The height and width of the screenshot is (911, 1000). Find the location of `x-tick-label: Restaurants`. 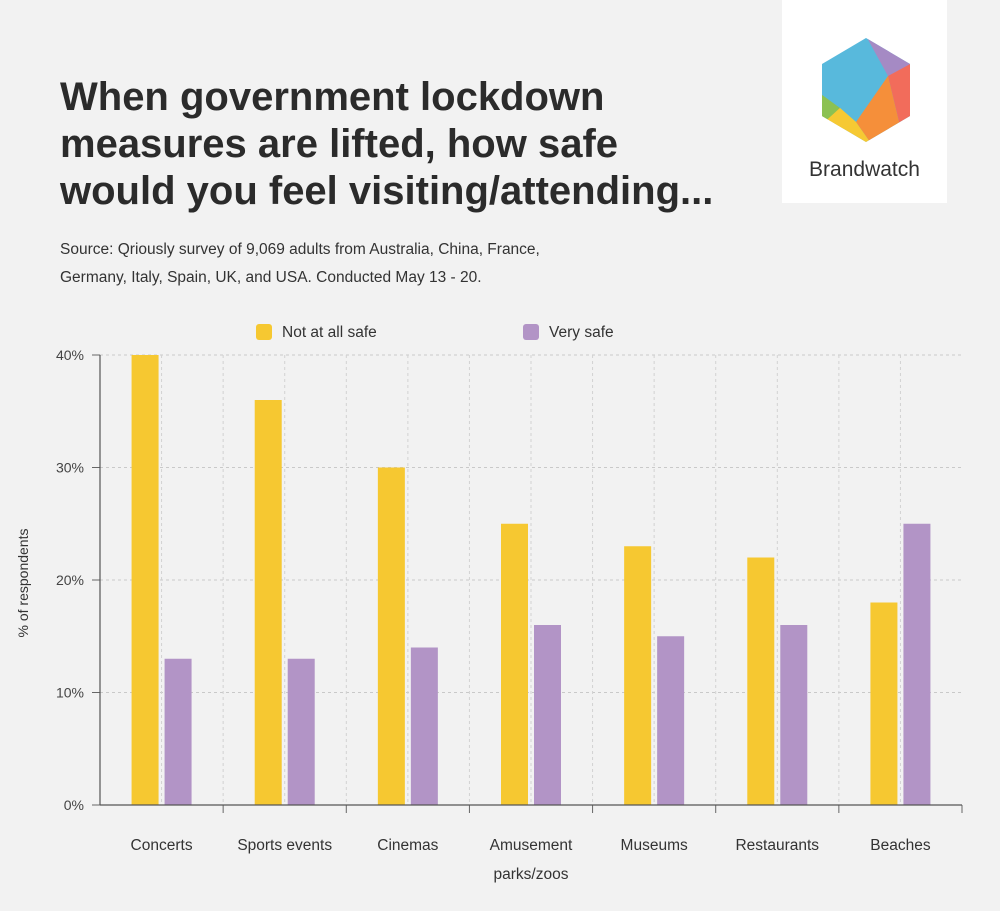

x-tick-label: Restaurants is located at coordinates (777, 845).